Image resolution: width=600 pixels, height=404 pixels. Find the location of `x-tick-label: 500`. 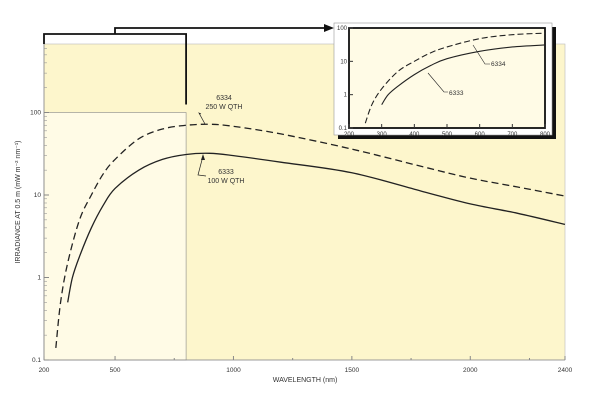

x-tick-label: 500 is located at coordinates (115, 370).